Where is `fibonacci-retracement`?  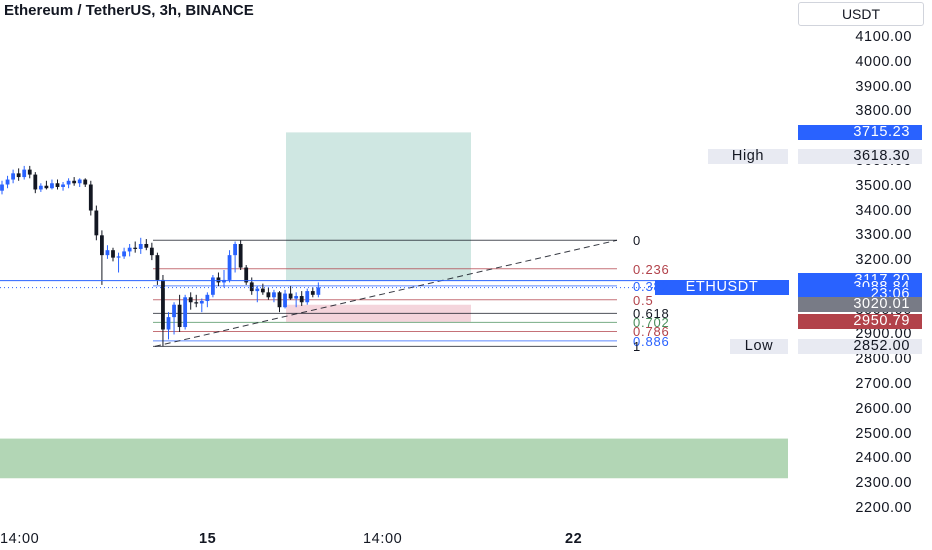
fibonacci-retracement is located at coordinates (385, 293).